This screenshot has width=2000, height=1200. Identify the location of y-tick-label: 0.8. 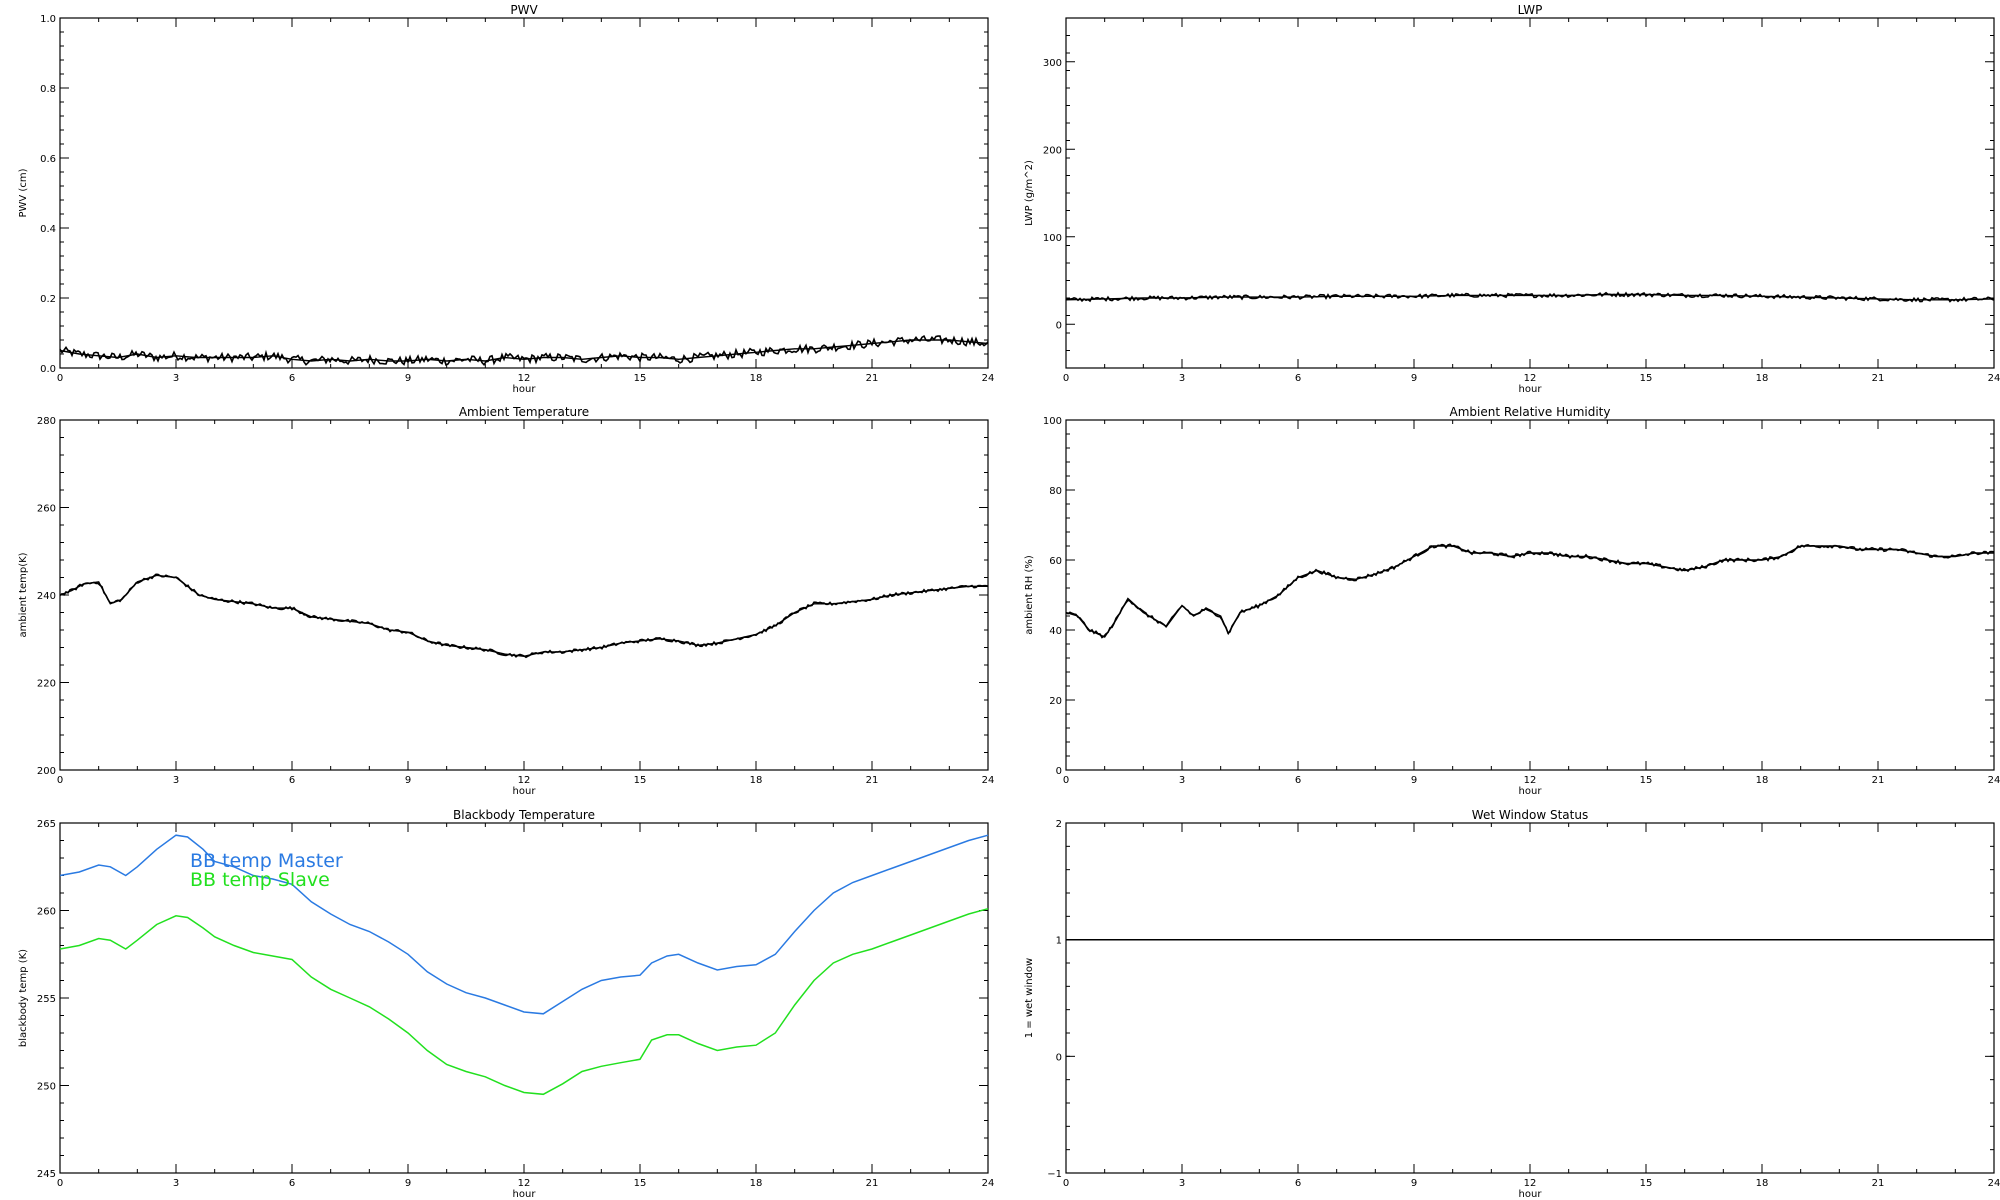
(48, 89).